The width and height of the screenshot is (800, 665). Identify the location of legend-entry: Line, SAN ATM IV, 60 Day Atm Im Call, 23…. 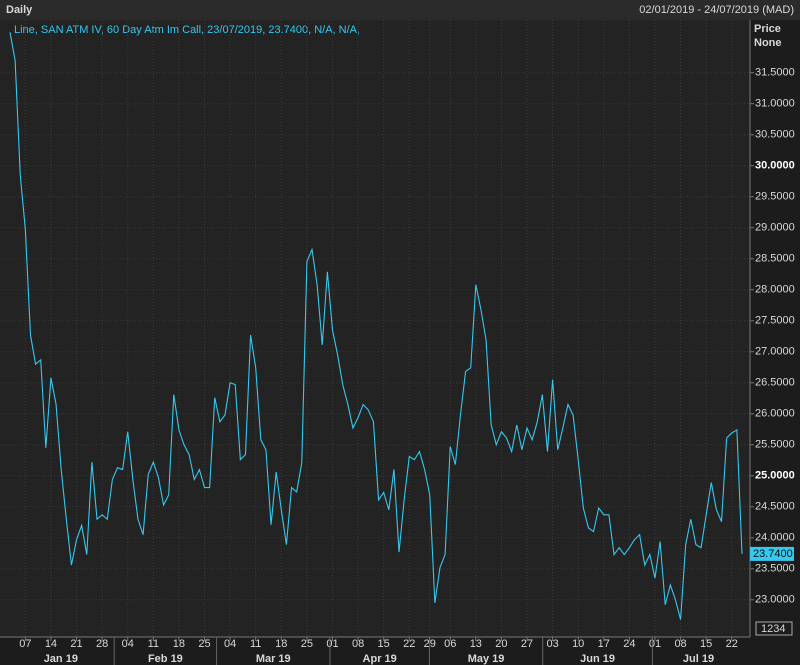
(187, 30).